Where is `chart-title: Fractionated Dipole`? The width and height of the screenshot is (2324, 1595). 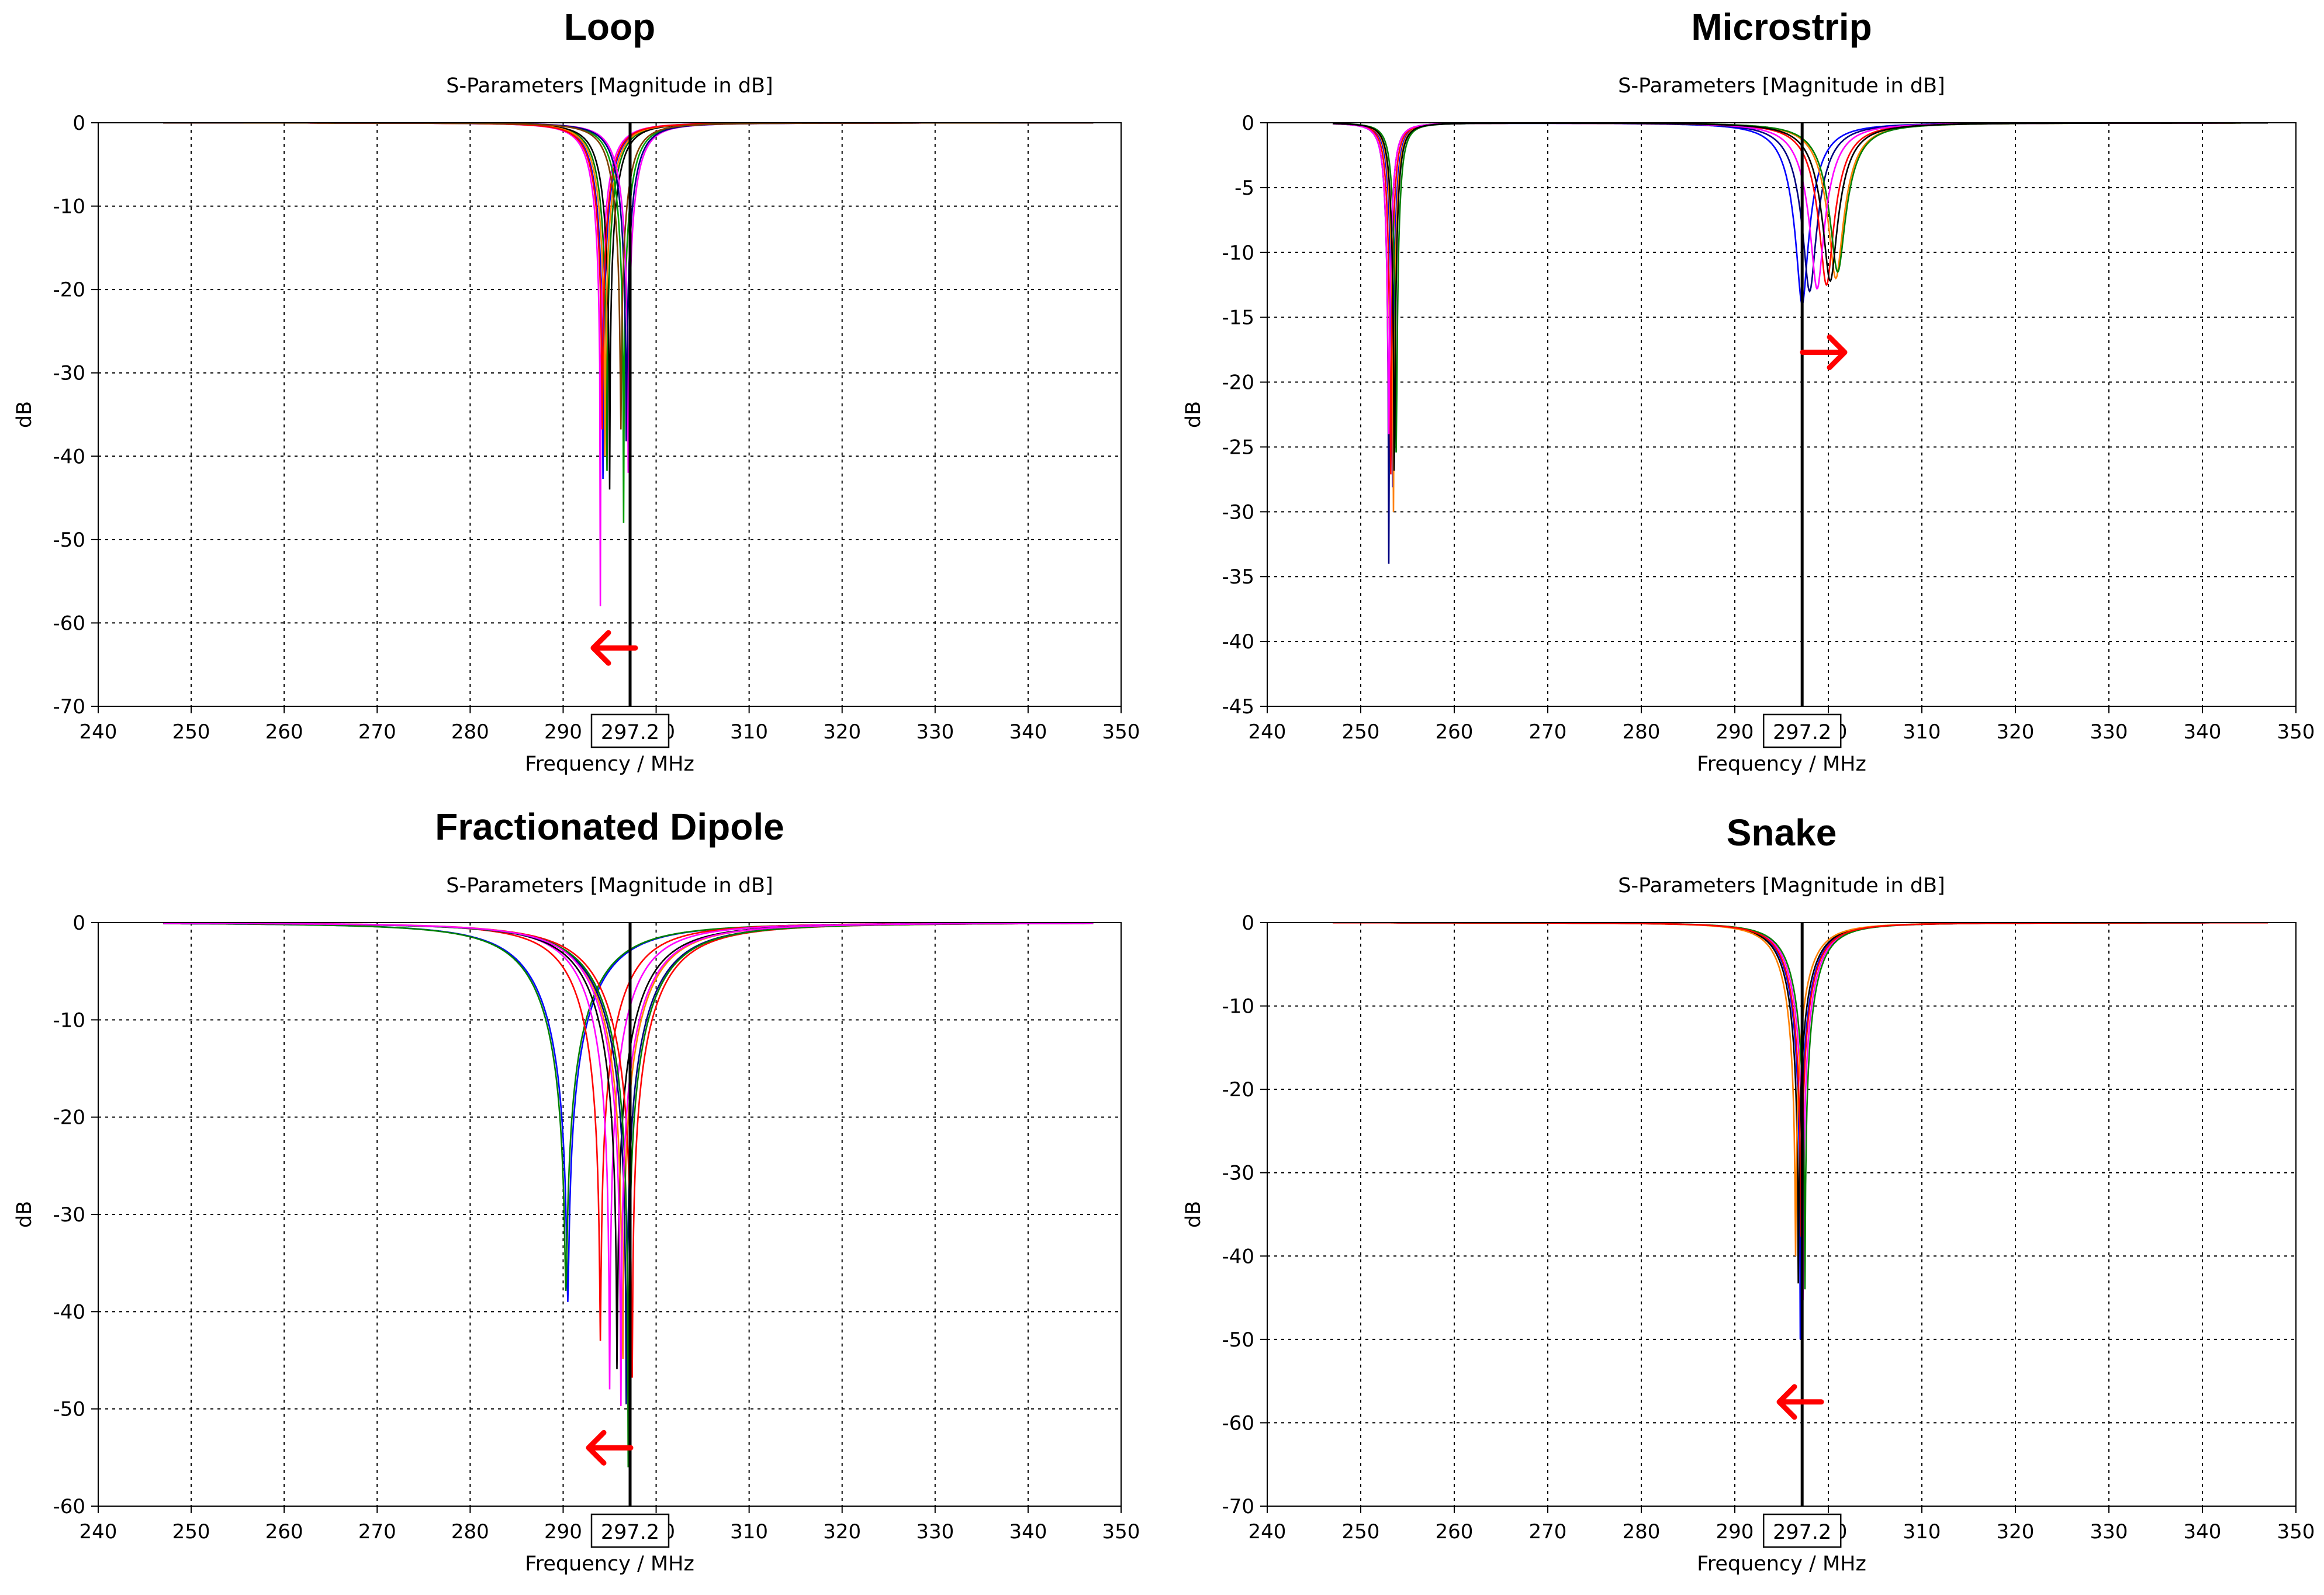 chart-title: Fractionated Dipole is located at coordinates (609, 827).